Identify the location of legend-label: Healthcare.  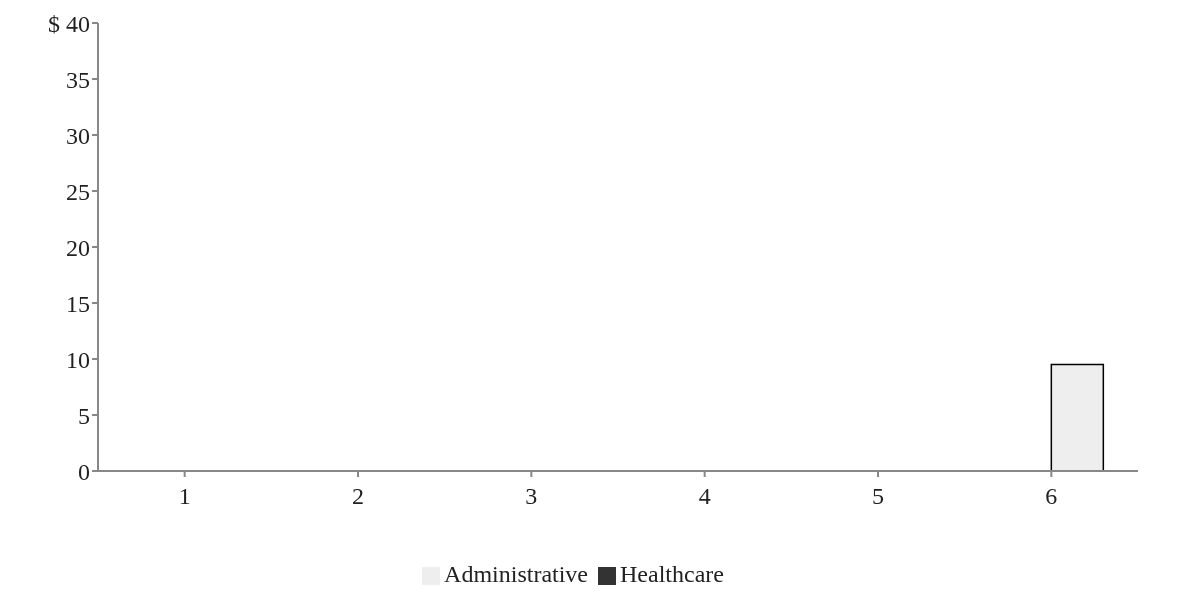
(672, 574).